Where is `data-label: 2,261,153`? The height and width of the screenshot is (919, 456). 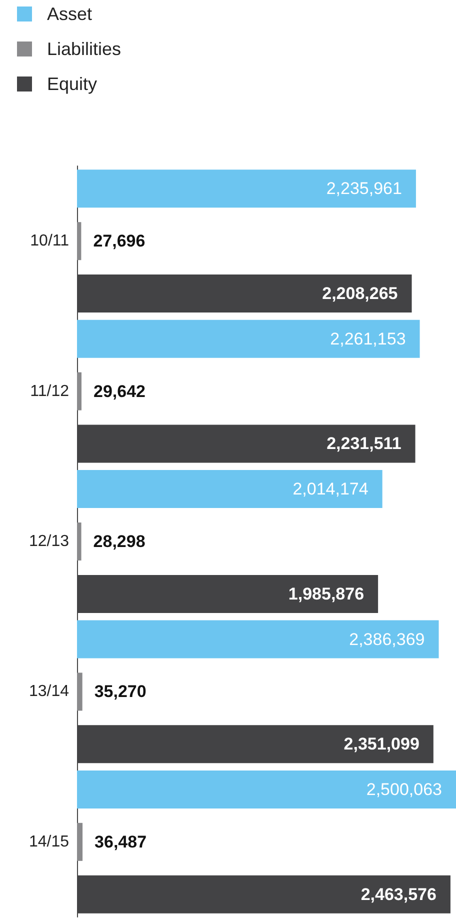 data-label: 2,261,153 is located at coordinates (368, 338).